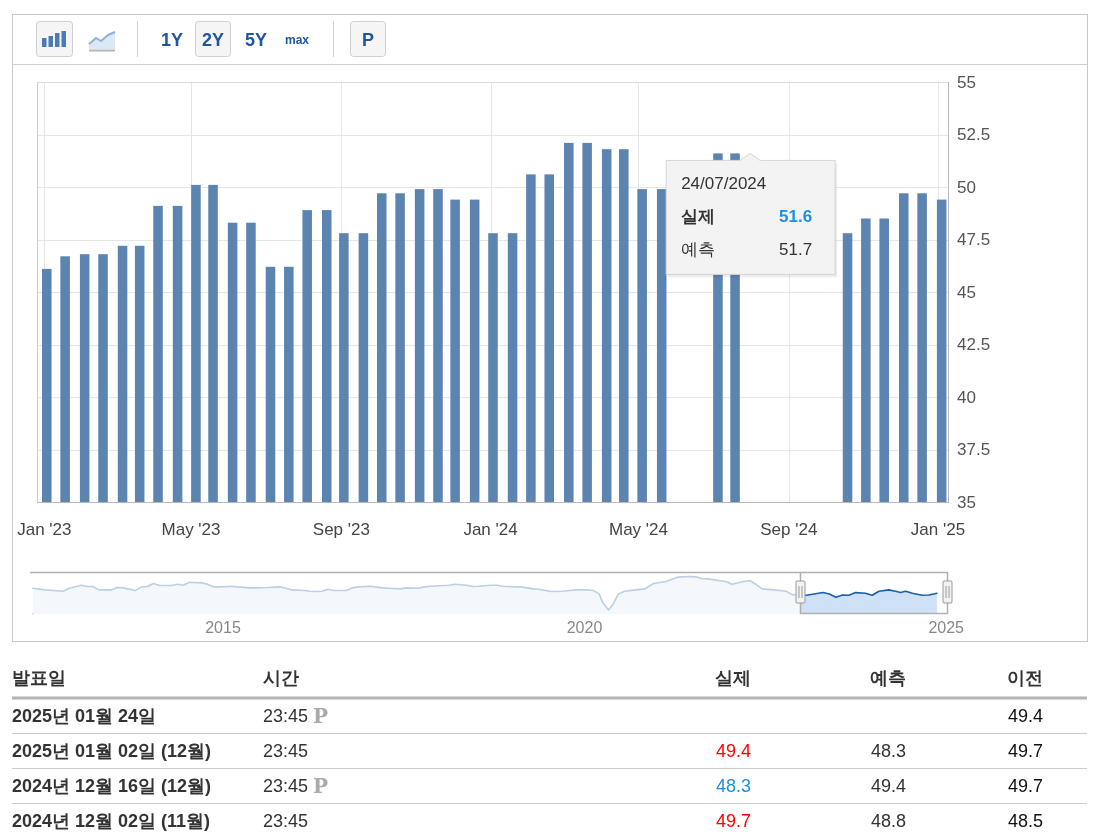 The width and height of the screenshot is (1097, 838). What do you see at coordinates (966, 292) in the screenshot?
I see `y-tick-label: 45` at bounding box center [966, 292].